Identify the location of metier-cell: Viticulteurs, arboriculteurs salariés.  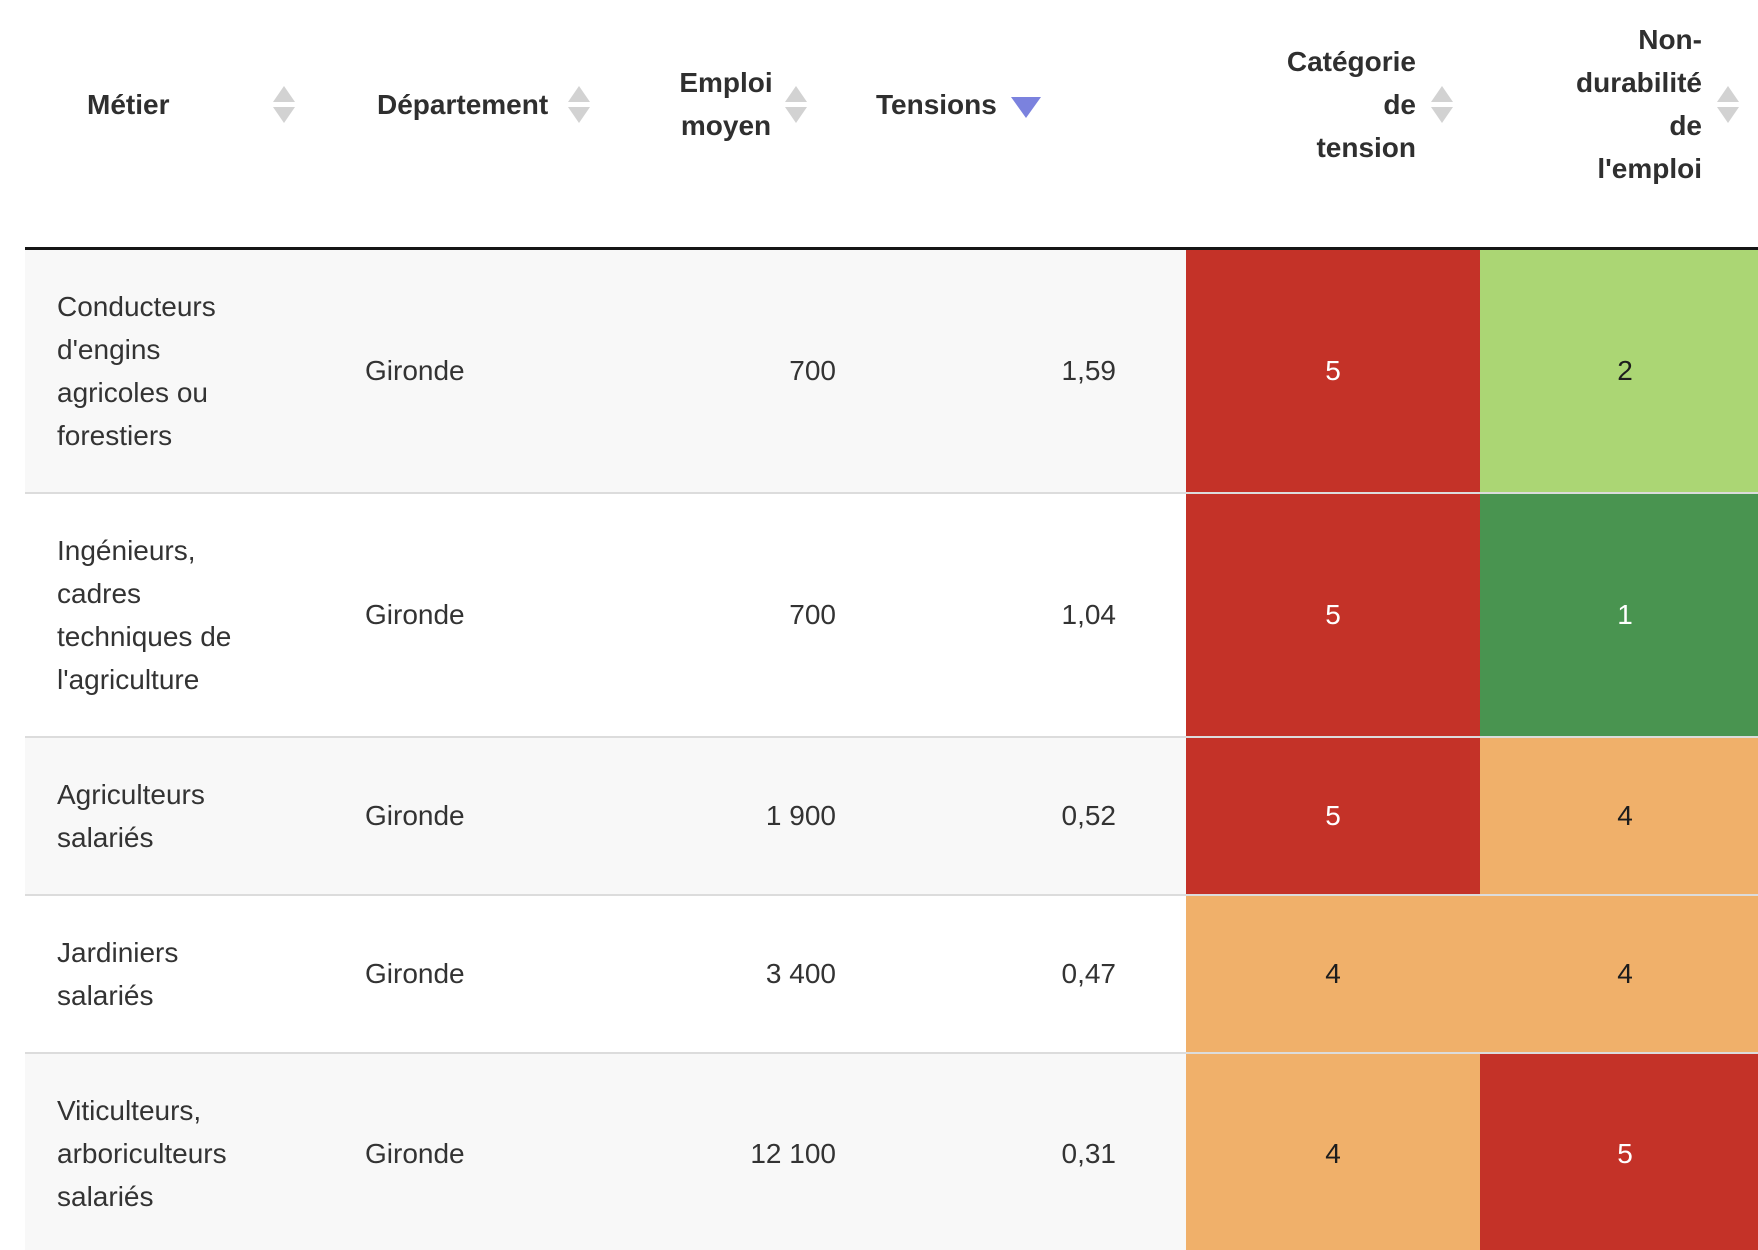
(166, 1150).